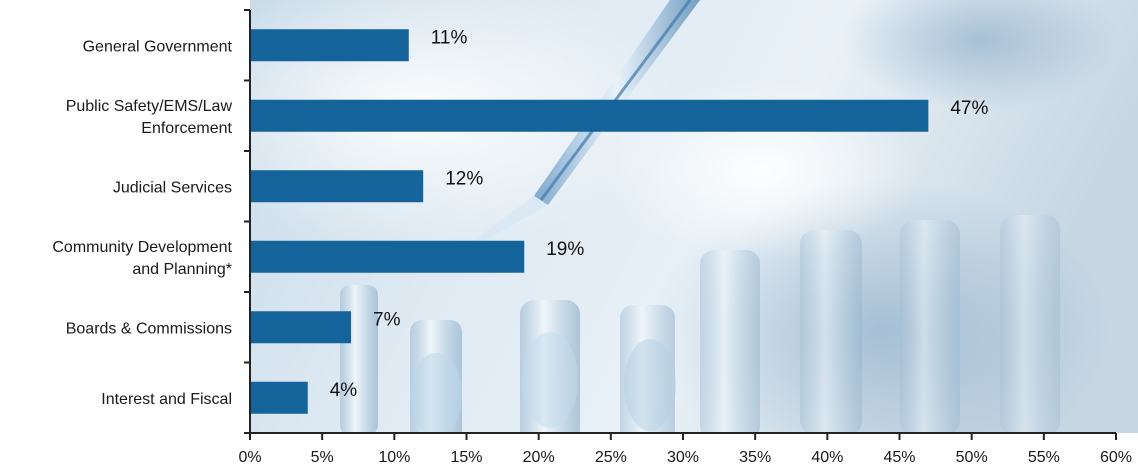 The image size is (1138, 471). I want to click on category-label: Boards & Commissions, so click(149, 328).